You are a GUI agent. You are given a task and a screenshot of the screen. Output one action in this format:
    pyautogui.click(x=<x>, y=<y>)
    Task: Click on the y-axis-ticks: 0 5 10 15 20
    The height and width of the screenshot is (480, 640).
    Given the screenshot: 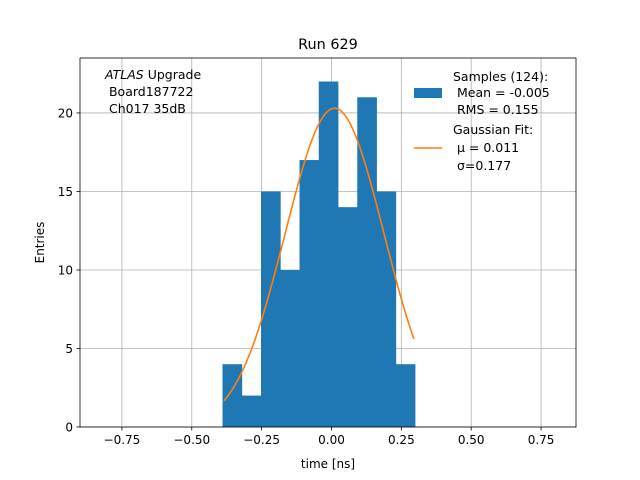 What is the action you would take?
    pyautogui.click(x=69, y=270)
    